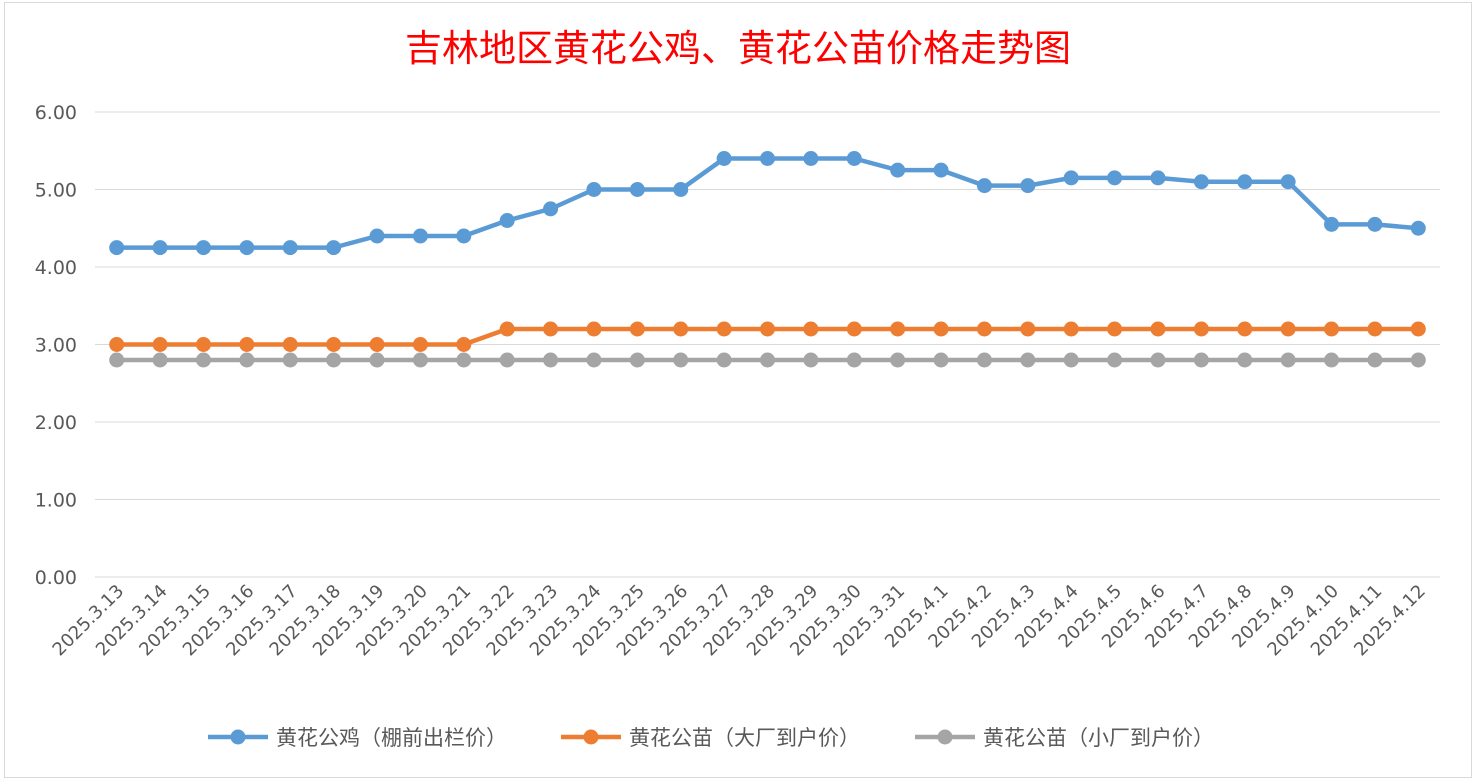 This screenshot has width=1477, height=781. Describe the element at coordinates (56, 268) in the screenshot. I see `y-tick-label: 4.00` at that location.